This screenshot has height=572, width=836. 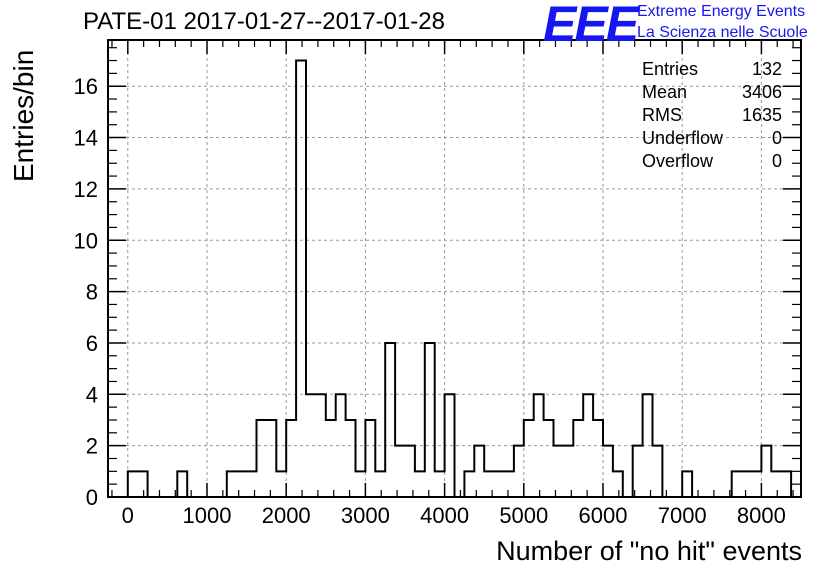 I want to click on stats-value: 132, so click(x=766, y=69).